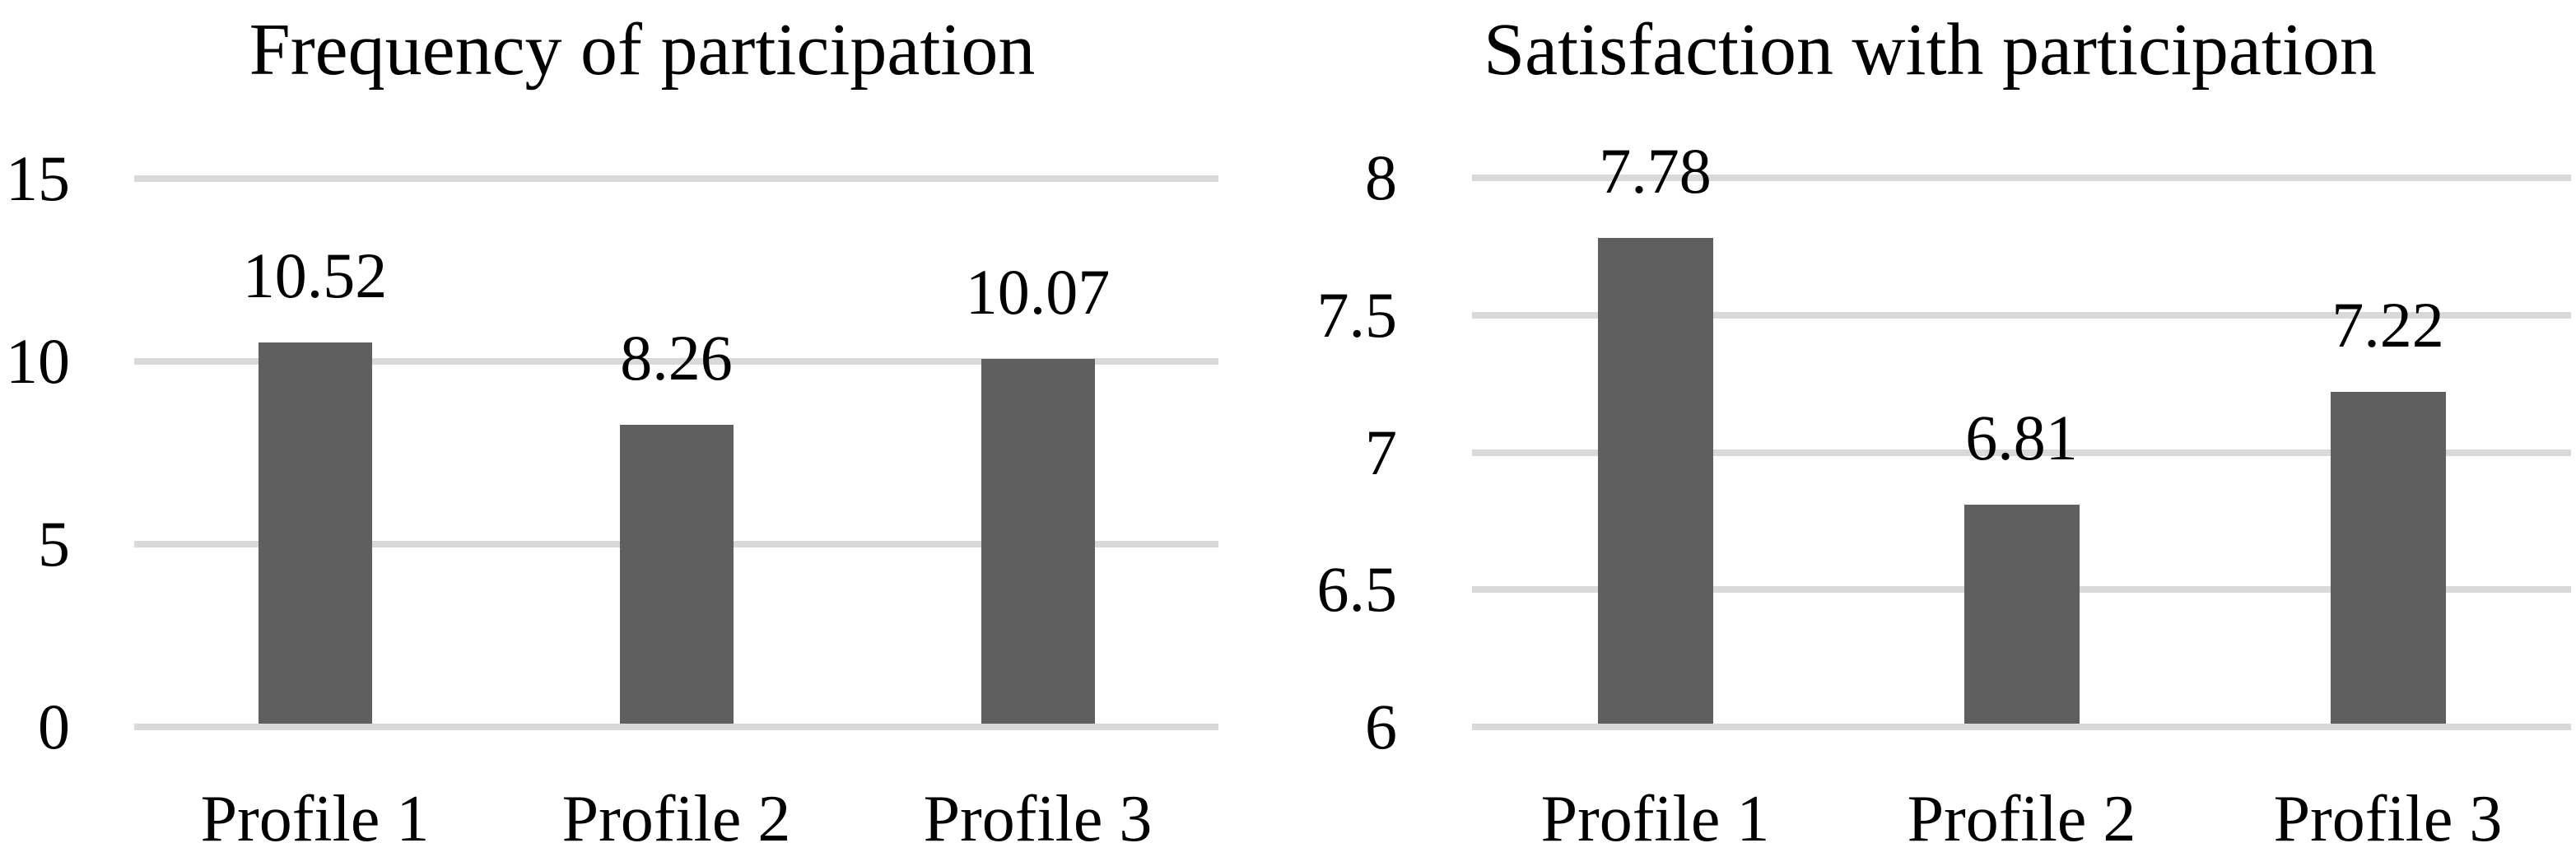 This screenshot has width=2576, height=857. I want to click on chart-title: Frequency of participation, so click(642, 50).